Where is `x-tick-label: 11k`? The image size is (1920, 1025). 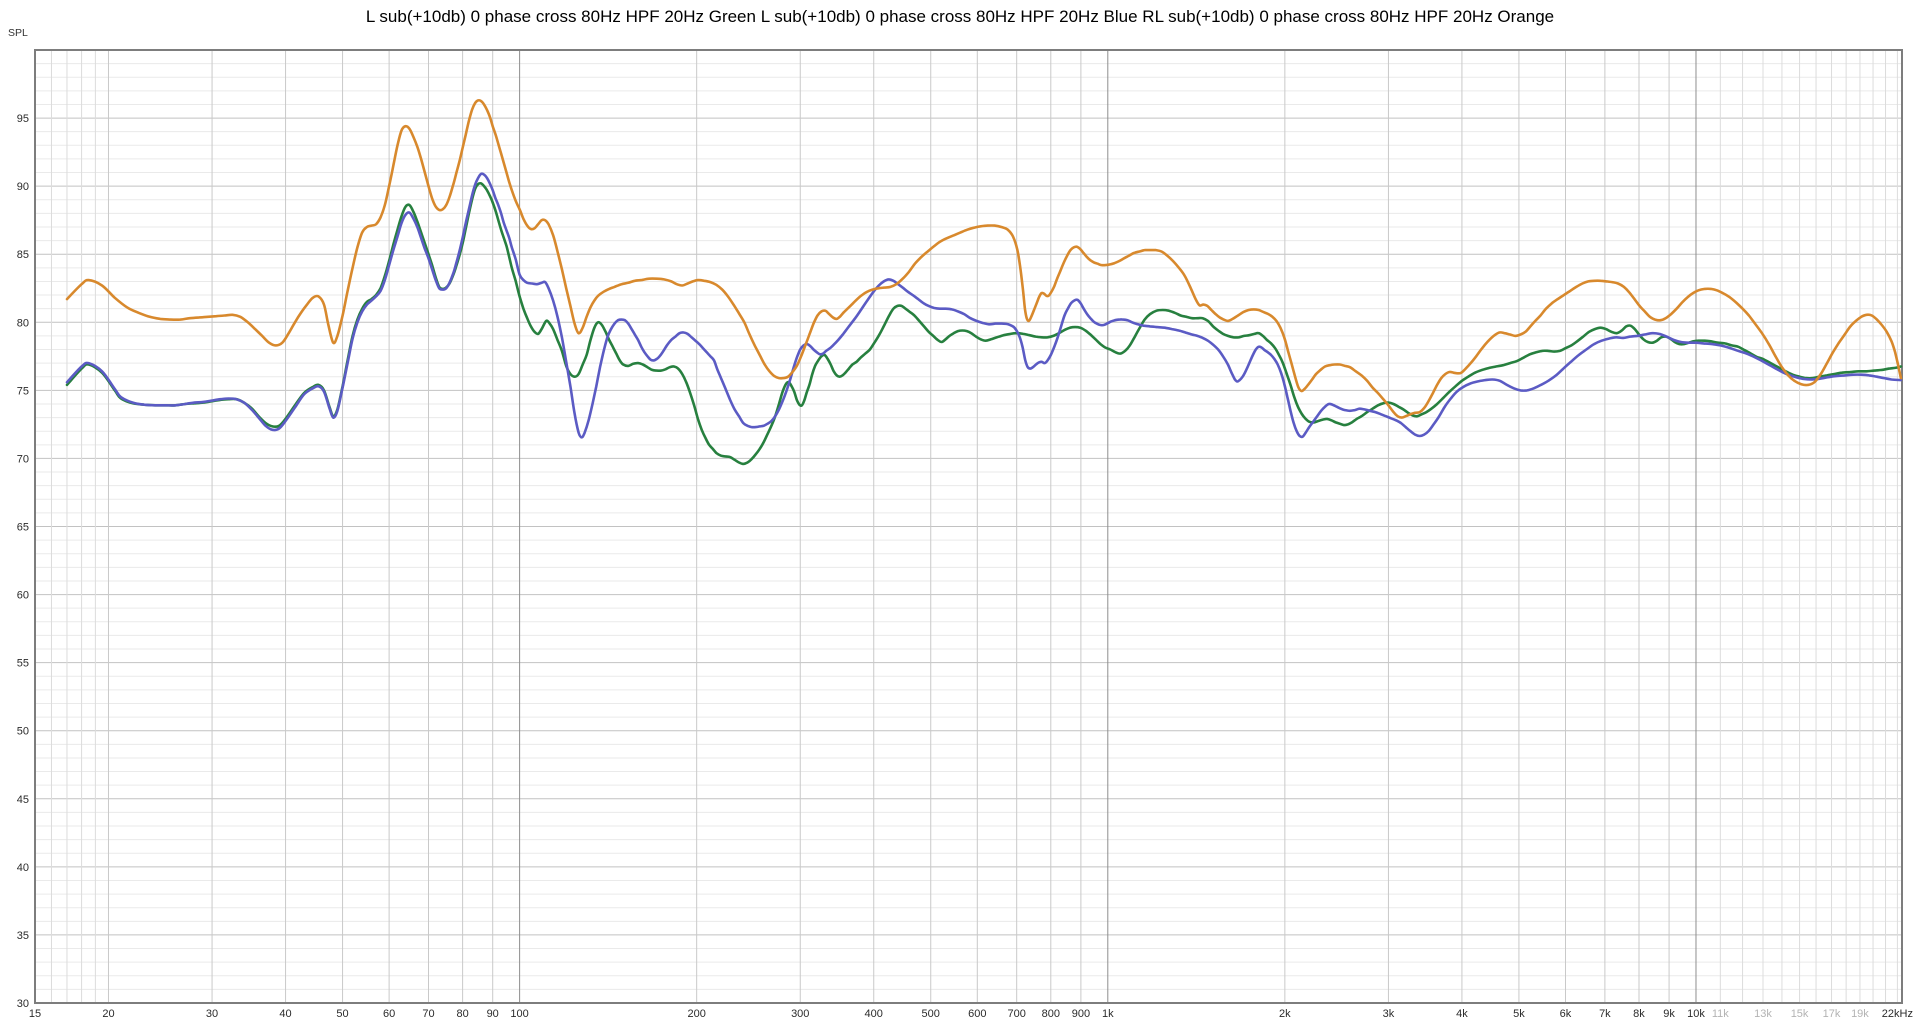
x-tick-label: 11k is located at coordinates (1720, 1014).